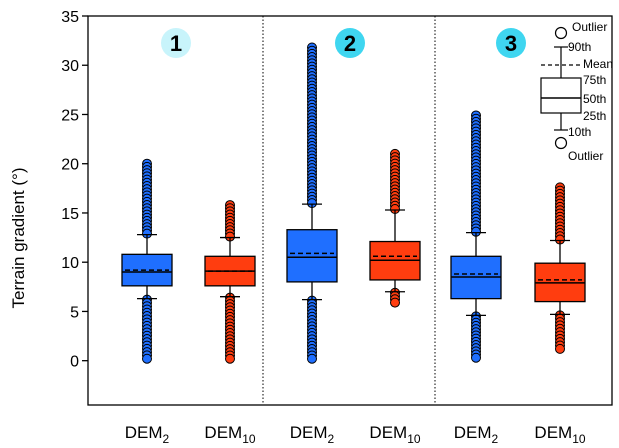  What do you see at coordinates (74, 362) in the screenshot?
I see `y-tick-label: 0` at bounding box center [74, 362].